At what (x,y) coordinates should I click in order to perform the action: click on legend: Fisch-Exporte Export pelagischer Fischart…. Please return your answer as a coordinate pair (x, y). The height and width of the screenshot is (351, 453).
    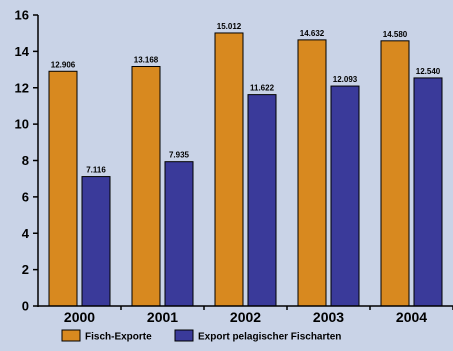
    Looking at the image, I should click on (201, 336).